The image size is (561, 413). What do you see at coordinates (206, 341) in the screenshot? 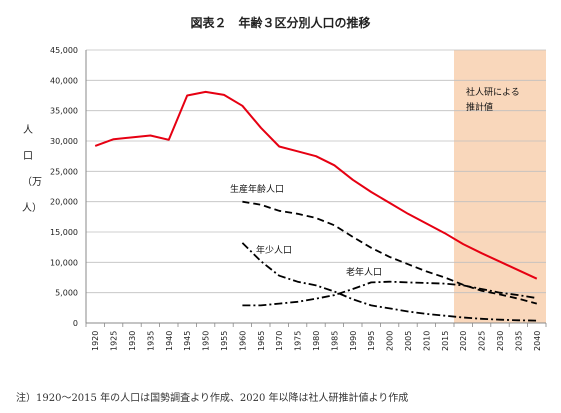
I see `x-tick-label: 1950` at bounding box center [206, 341].